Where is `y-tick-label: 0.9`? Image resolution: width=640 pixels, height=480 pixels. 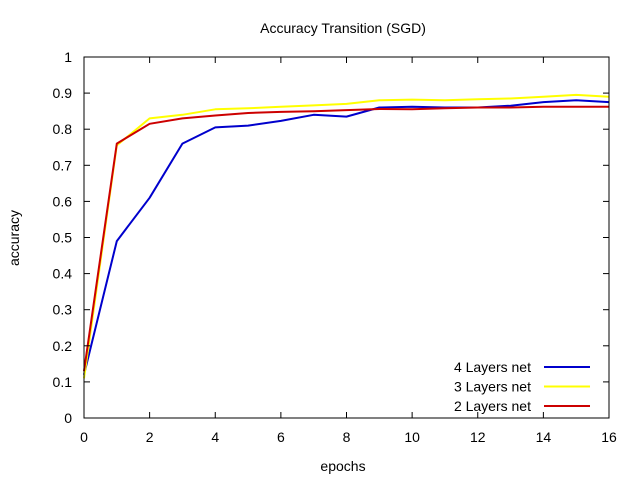
y-tick-label: 0.9 is located at coordinates (63, 93).